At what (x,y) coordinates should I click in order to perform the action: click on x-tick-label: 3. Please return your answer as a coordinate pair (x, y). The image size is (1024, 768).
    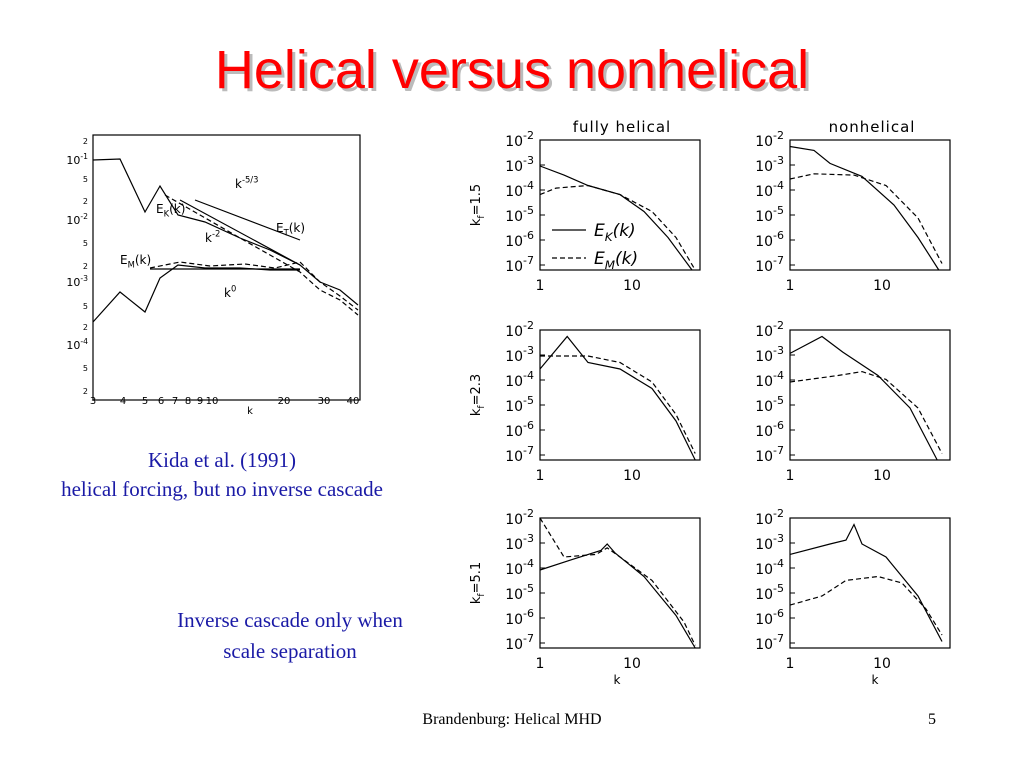
    Looking at the image, I should click on (93, 401).